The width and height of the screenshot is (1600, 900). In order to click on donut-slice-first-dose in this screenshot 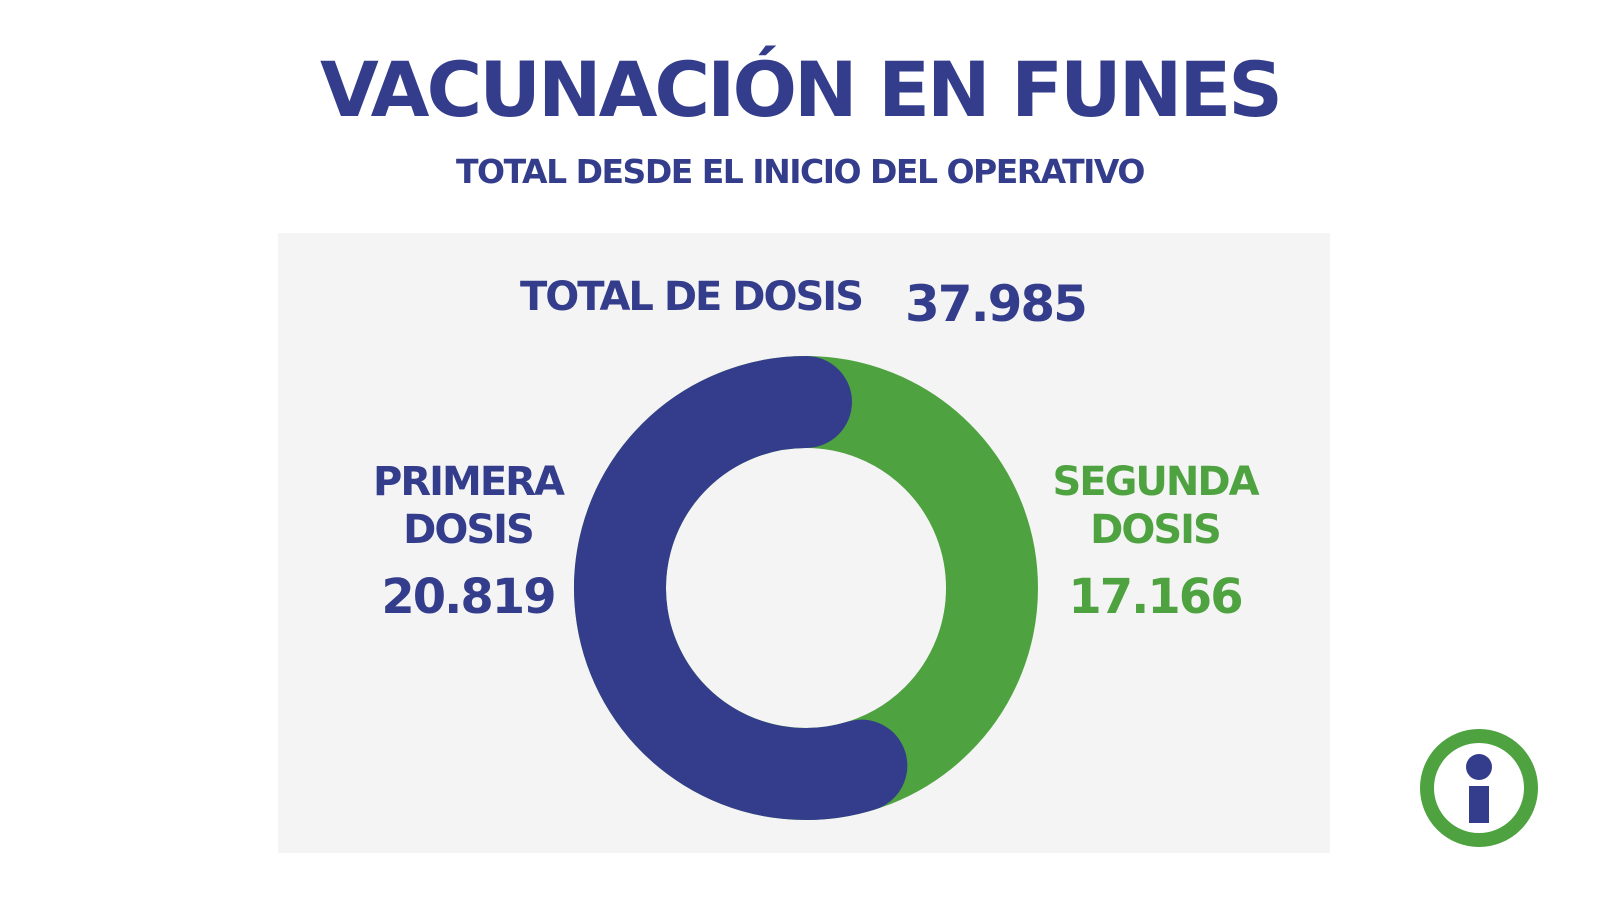, I will do `click(741, 588)`.